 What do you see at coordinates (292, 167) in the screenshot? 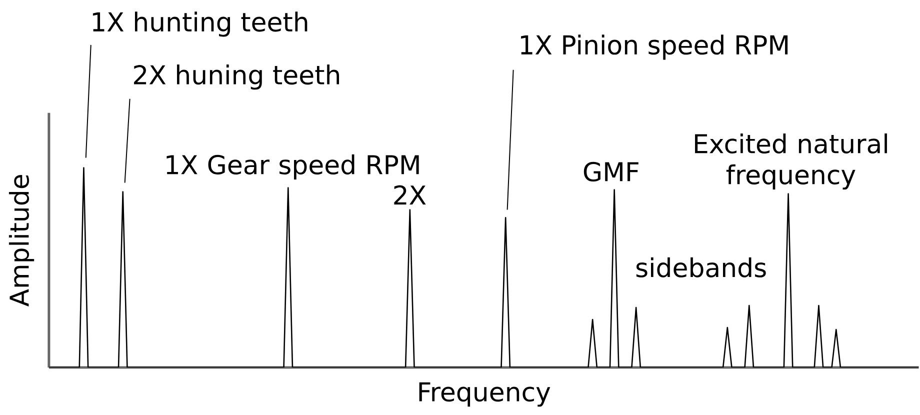
I see `annotation: 1X Gear speed RPM` at bounding box center [292, 167].